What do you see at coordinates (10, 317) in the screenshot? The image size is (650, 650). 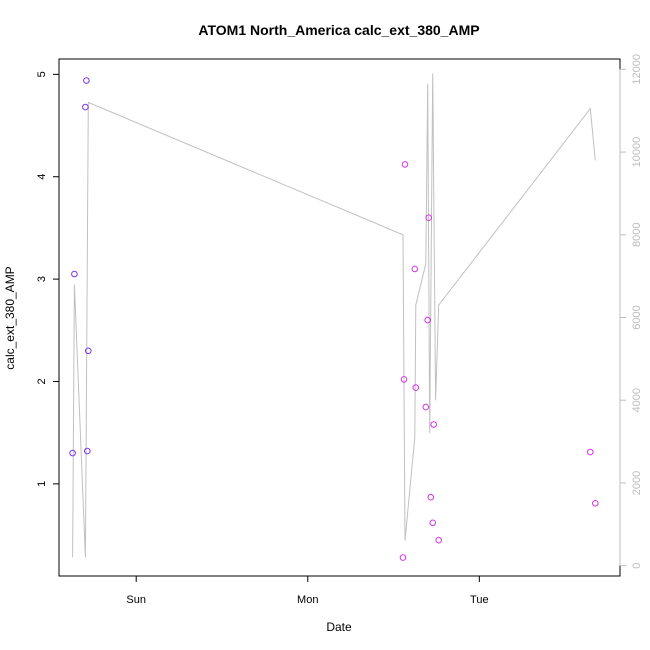 I see `y-axis-label: calc_ext_380_AMP` at bounding box center [10, 317].